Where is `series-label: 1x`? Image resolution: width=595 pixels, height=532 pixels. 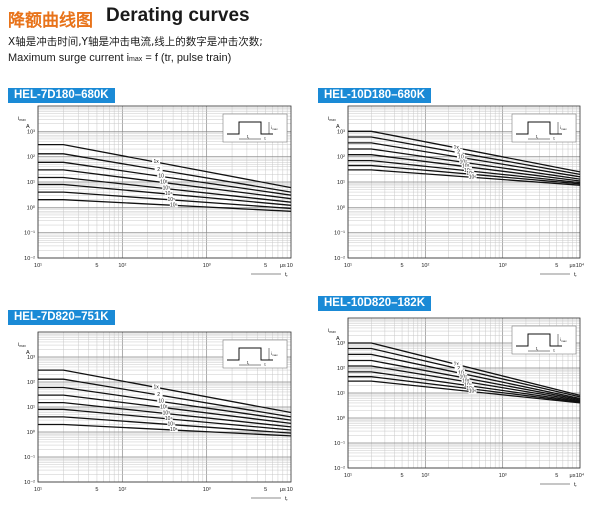 series-label: 1x is located at coordinates (156, 162).